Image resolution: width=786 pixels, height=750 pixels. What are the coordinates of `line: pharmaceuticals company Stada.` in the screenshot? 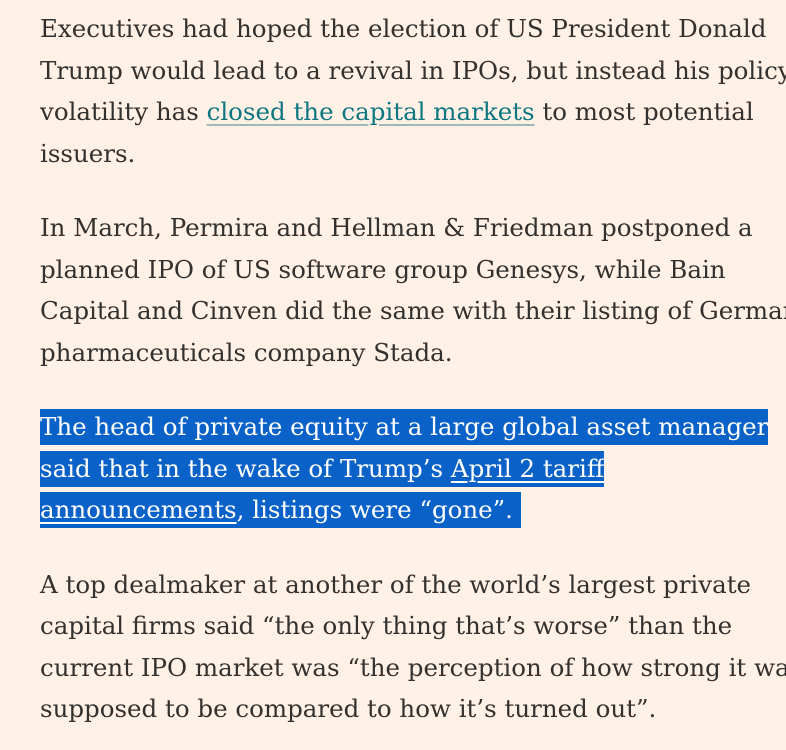 It's located at (400, 353).